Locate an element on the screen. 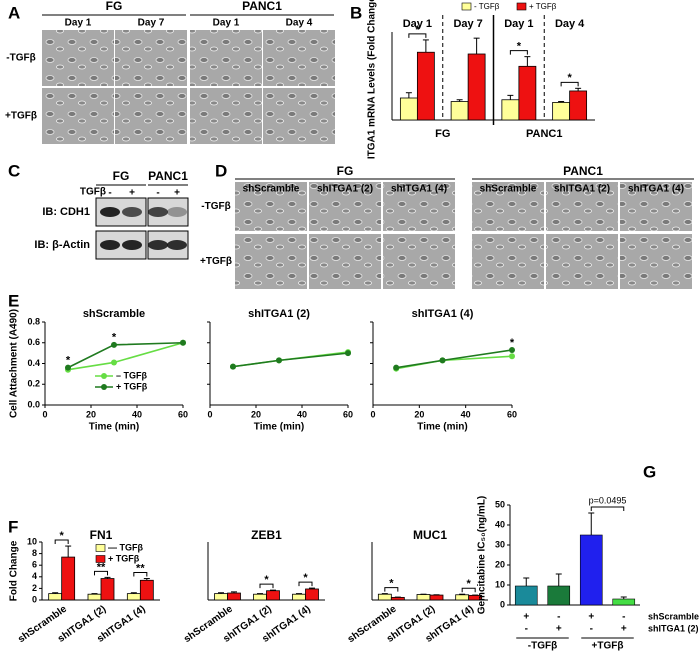  y-tick-label: 0.4 is located at coordinates (33, 363).